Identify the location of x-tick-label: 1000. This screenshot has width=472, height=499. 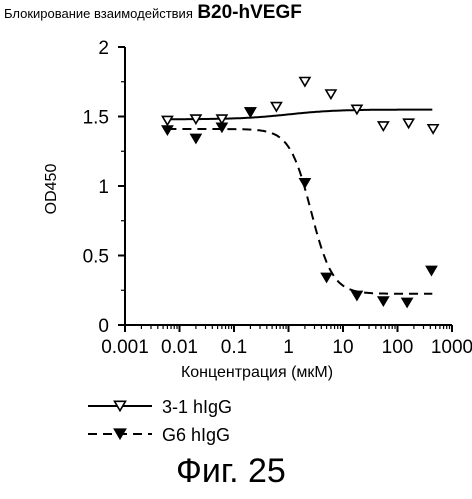
(451, 347).